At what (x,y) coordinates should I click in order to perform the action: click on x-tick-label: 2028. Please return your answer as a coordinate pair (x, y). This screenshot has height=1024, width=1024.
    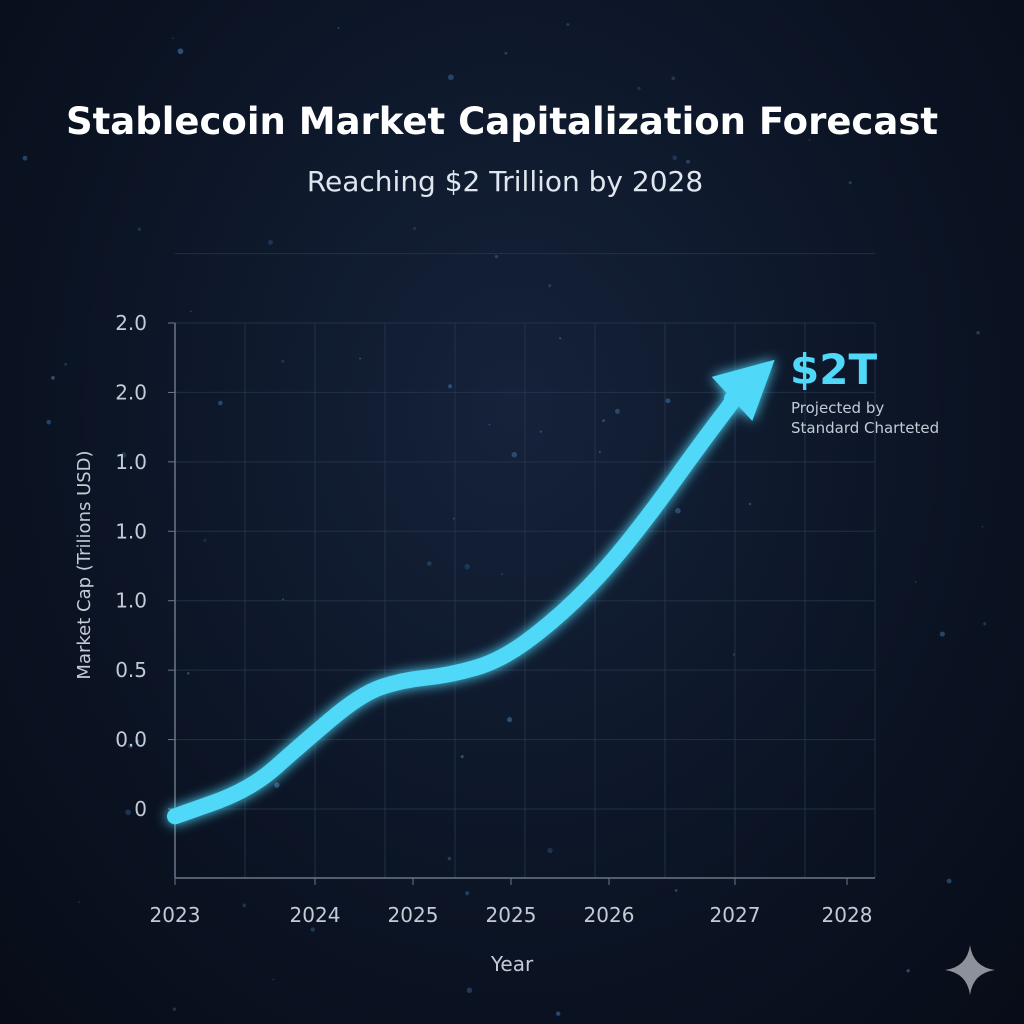
    Looking at the image, I should click on (847, 915).